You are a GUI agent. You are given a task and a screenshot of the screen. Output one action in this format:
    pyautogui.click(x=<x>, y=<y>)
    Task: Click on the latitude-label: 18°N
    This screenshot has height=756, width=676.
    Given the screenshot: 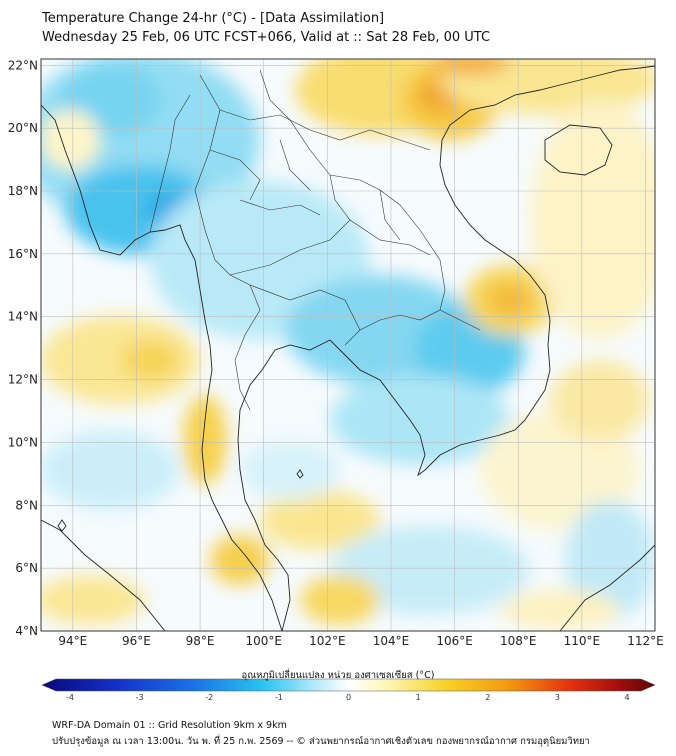 What is the action you would take?
    pyautogui.click(x=23, y=191)
    